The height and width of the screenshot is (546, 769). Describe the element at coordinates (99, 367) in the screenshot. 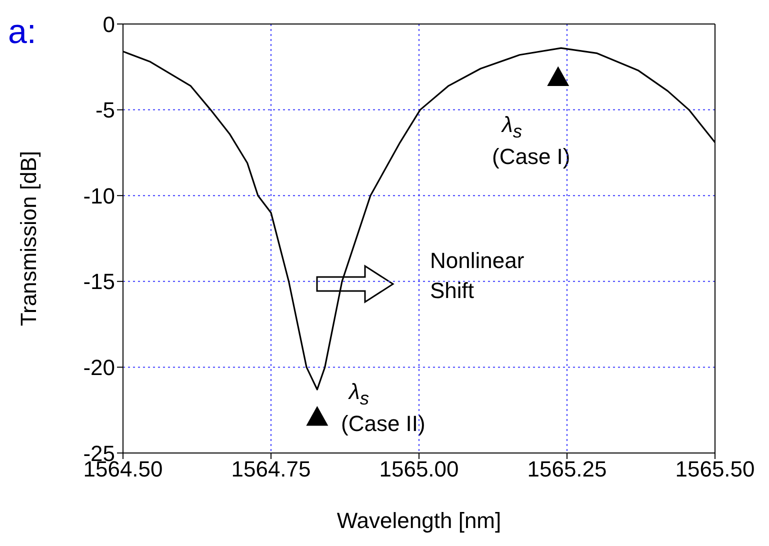

I see `y-tick-label: -20` at that location.